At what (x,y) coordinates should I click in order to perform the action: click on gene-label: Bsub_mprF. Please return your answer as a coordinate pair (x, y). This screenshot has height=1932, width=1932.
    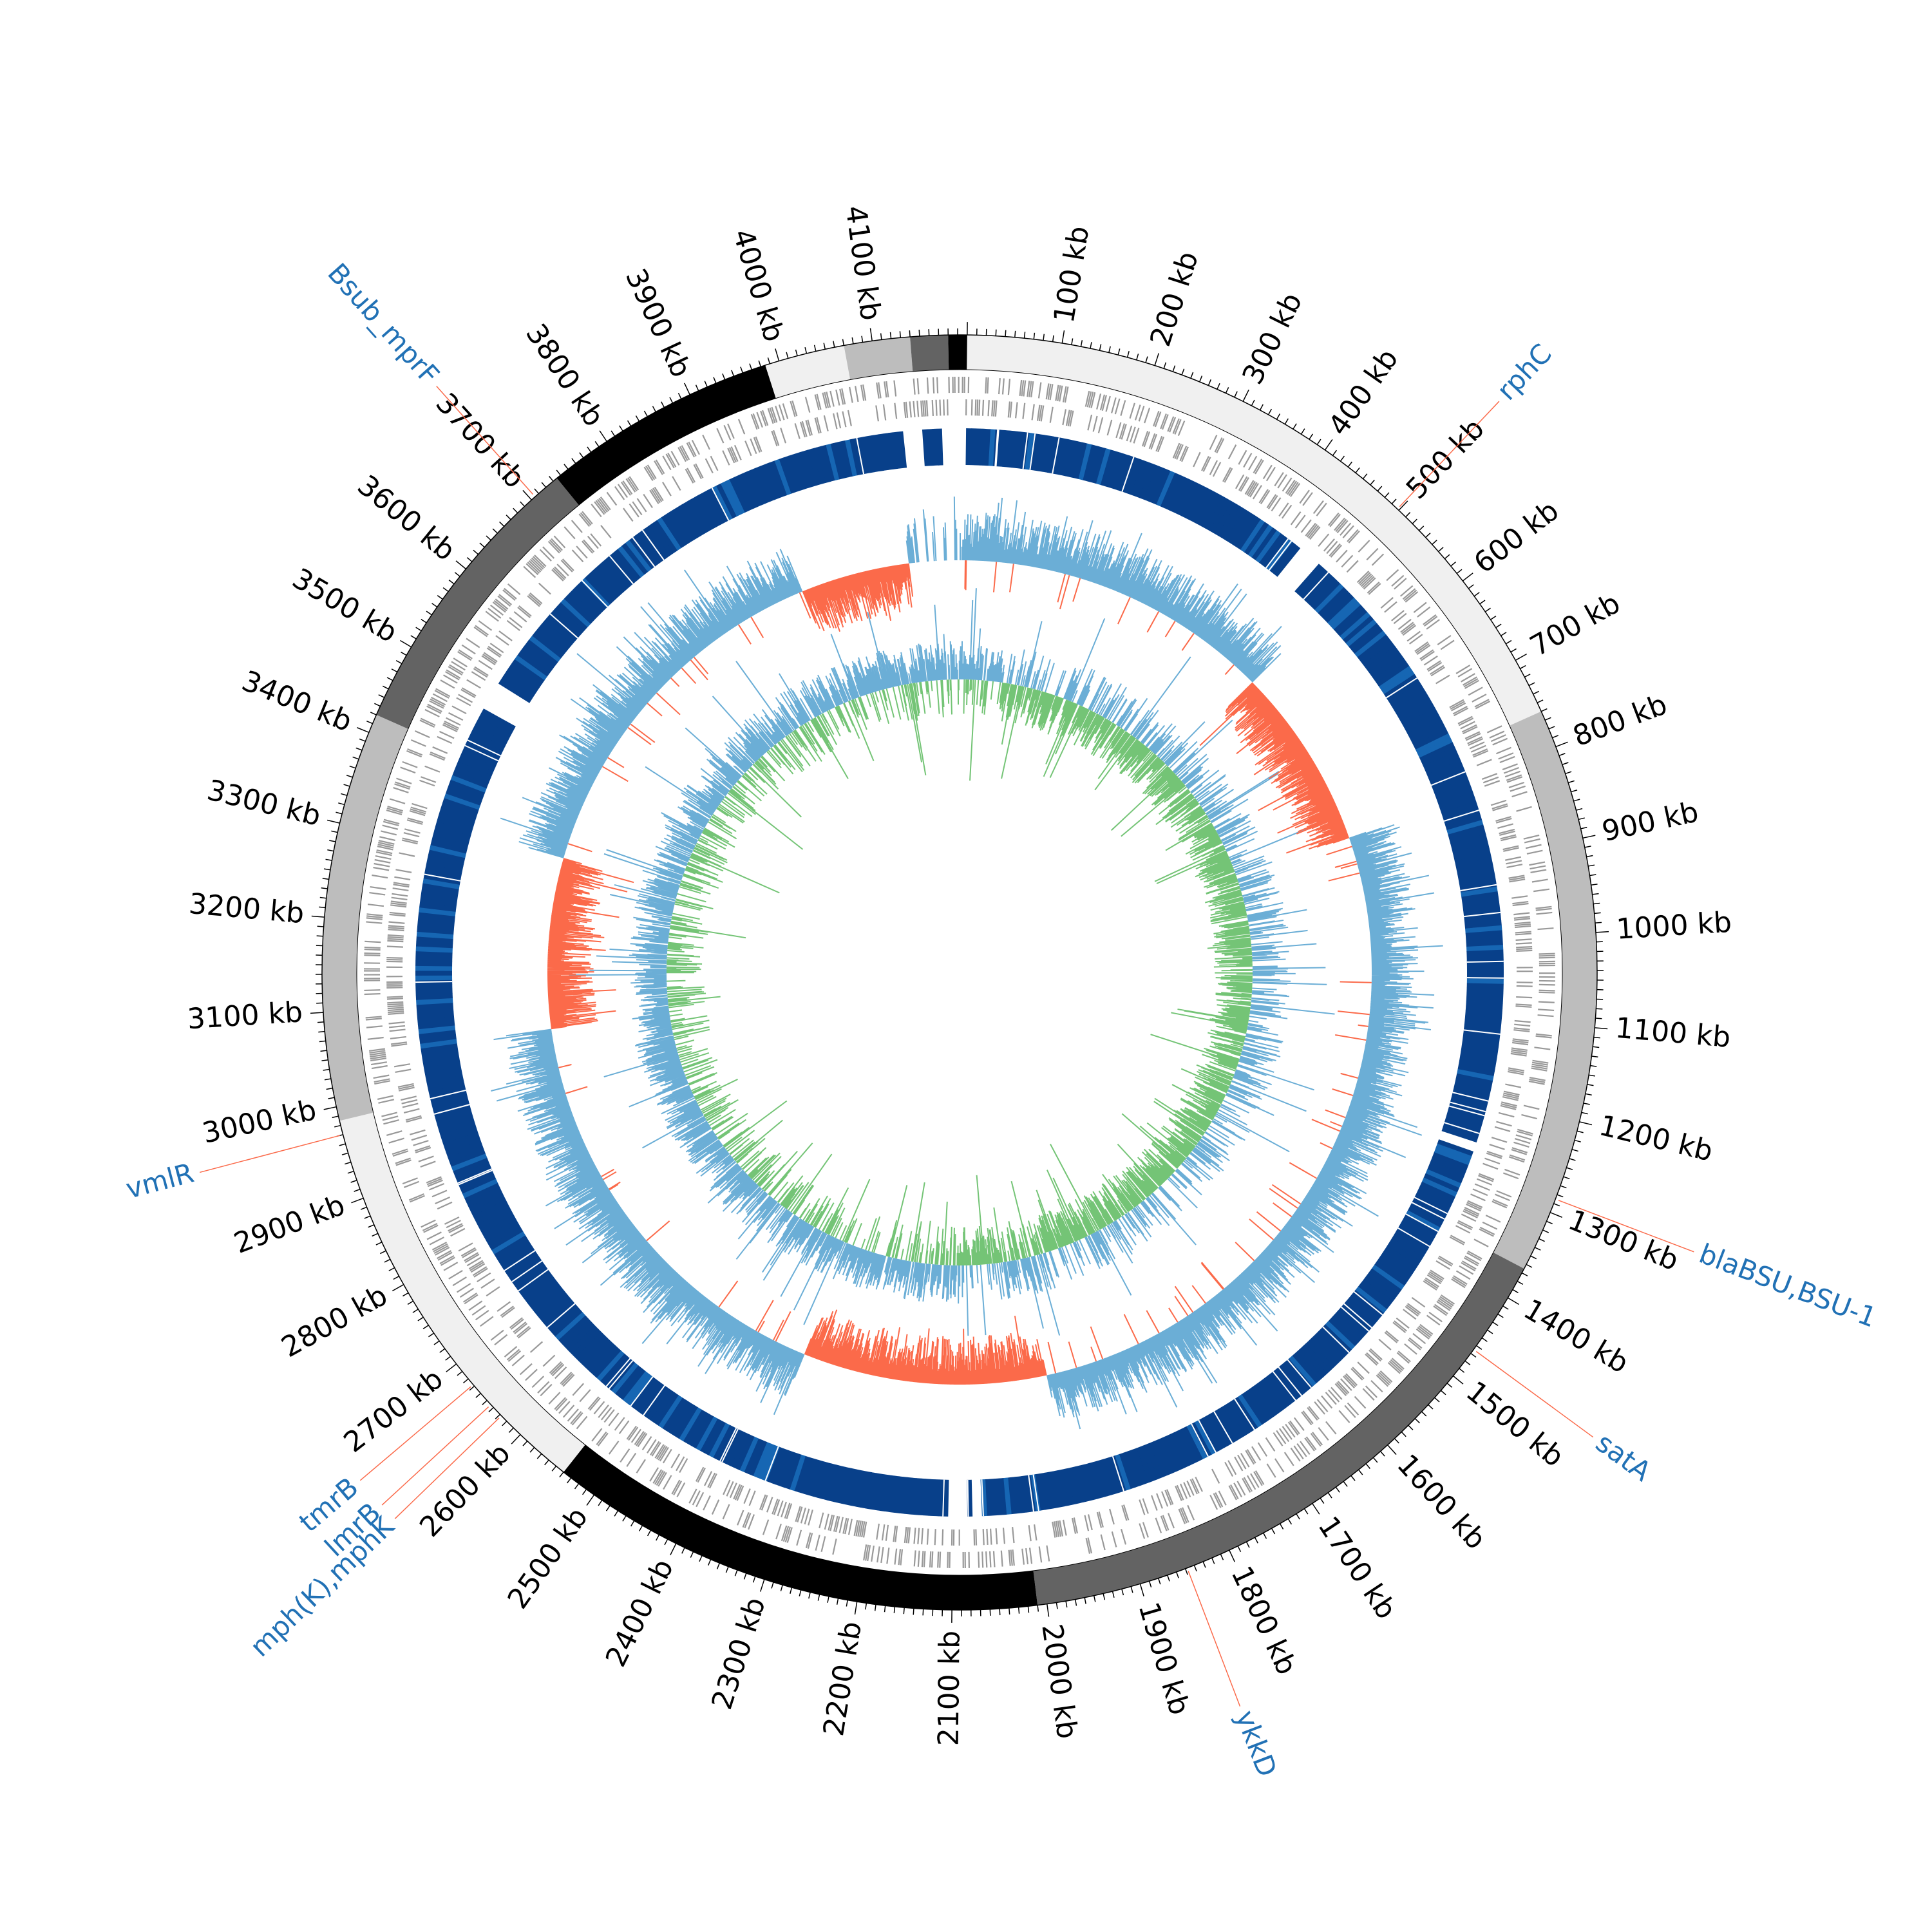
    Looking at the image, I should click on (383, 323).